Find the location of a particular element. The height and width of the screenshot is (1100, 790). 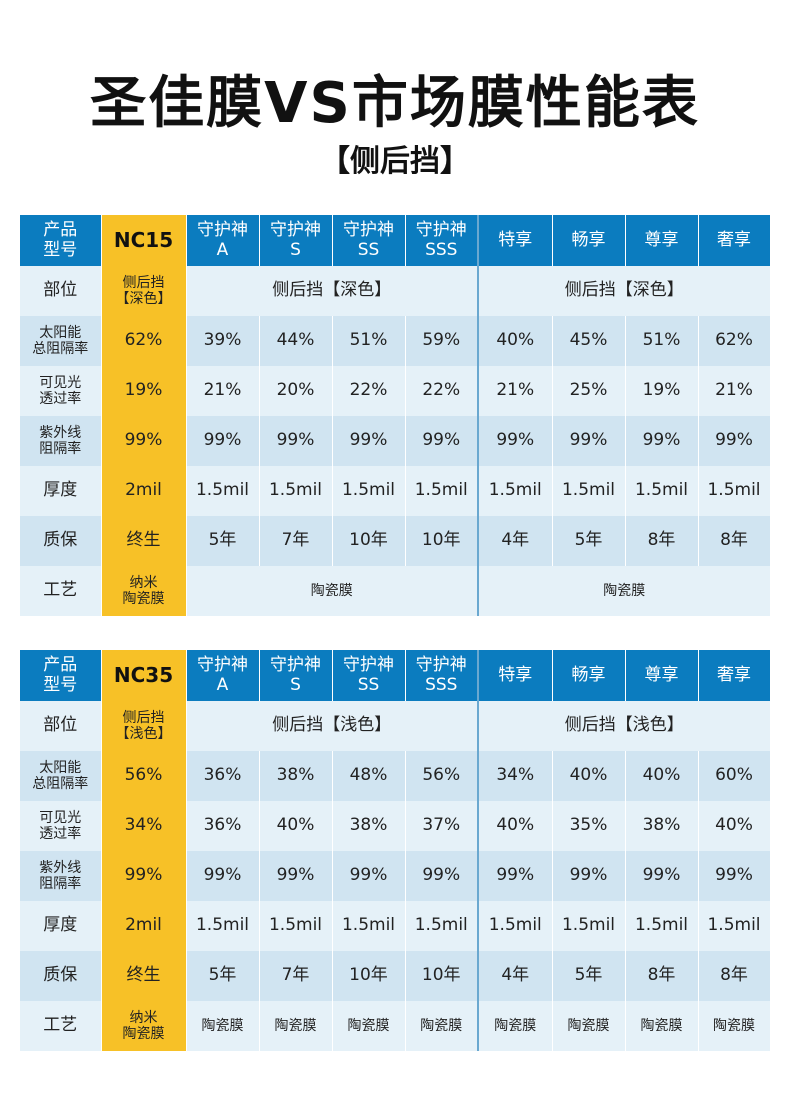

product-value: 侧后挡 【深色】 is located at coordinates (144, 291).